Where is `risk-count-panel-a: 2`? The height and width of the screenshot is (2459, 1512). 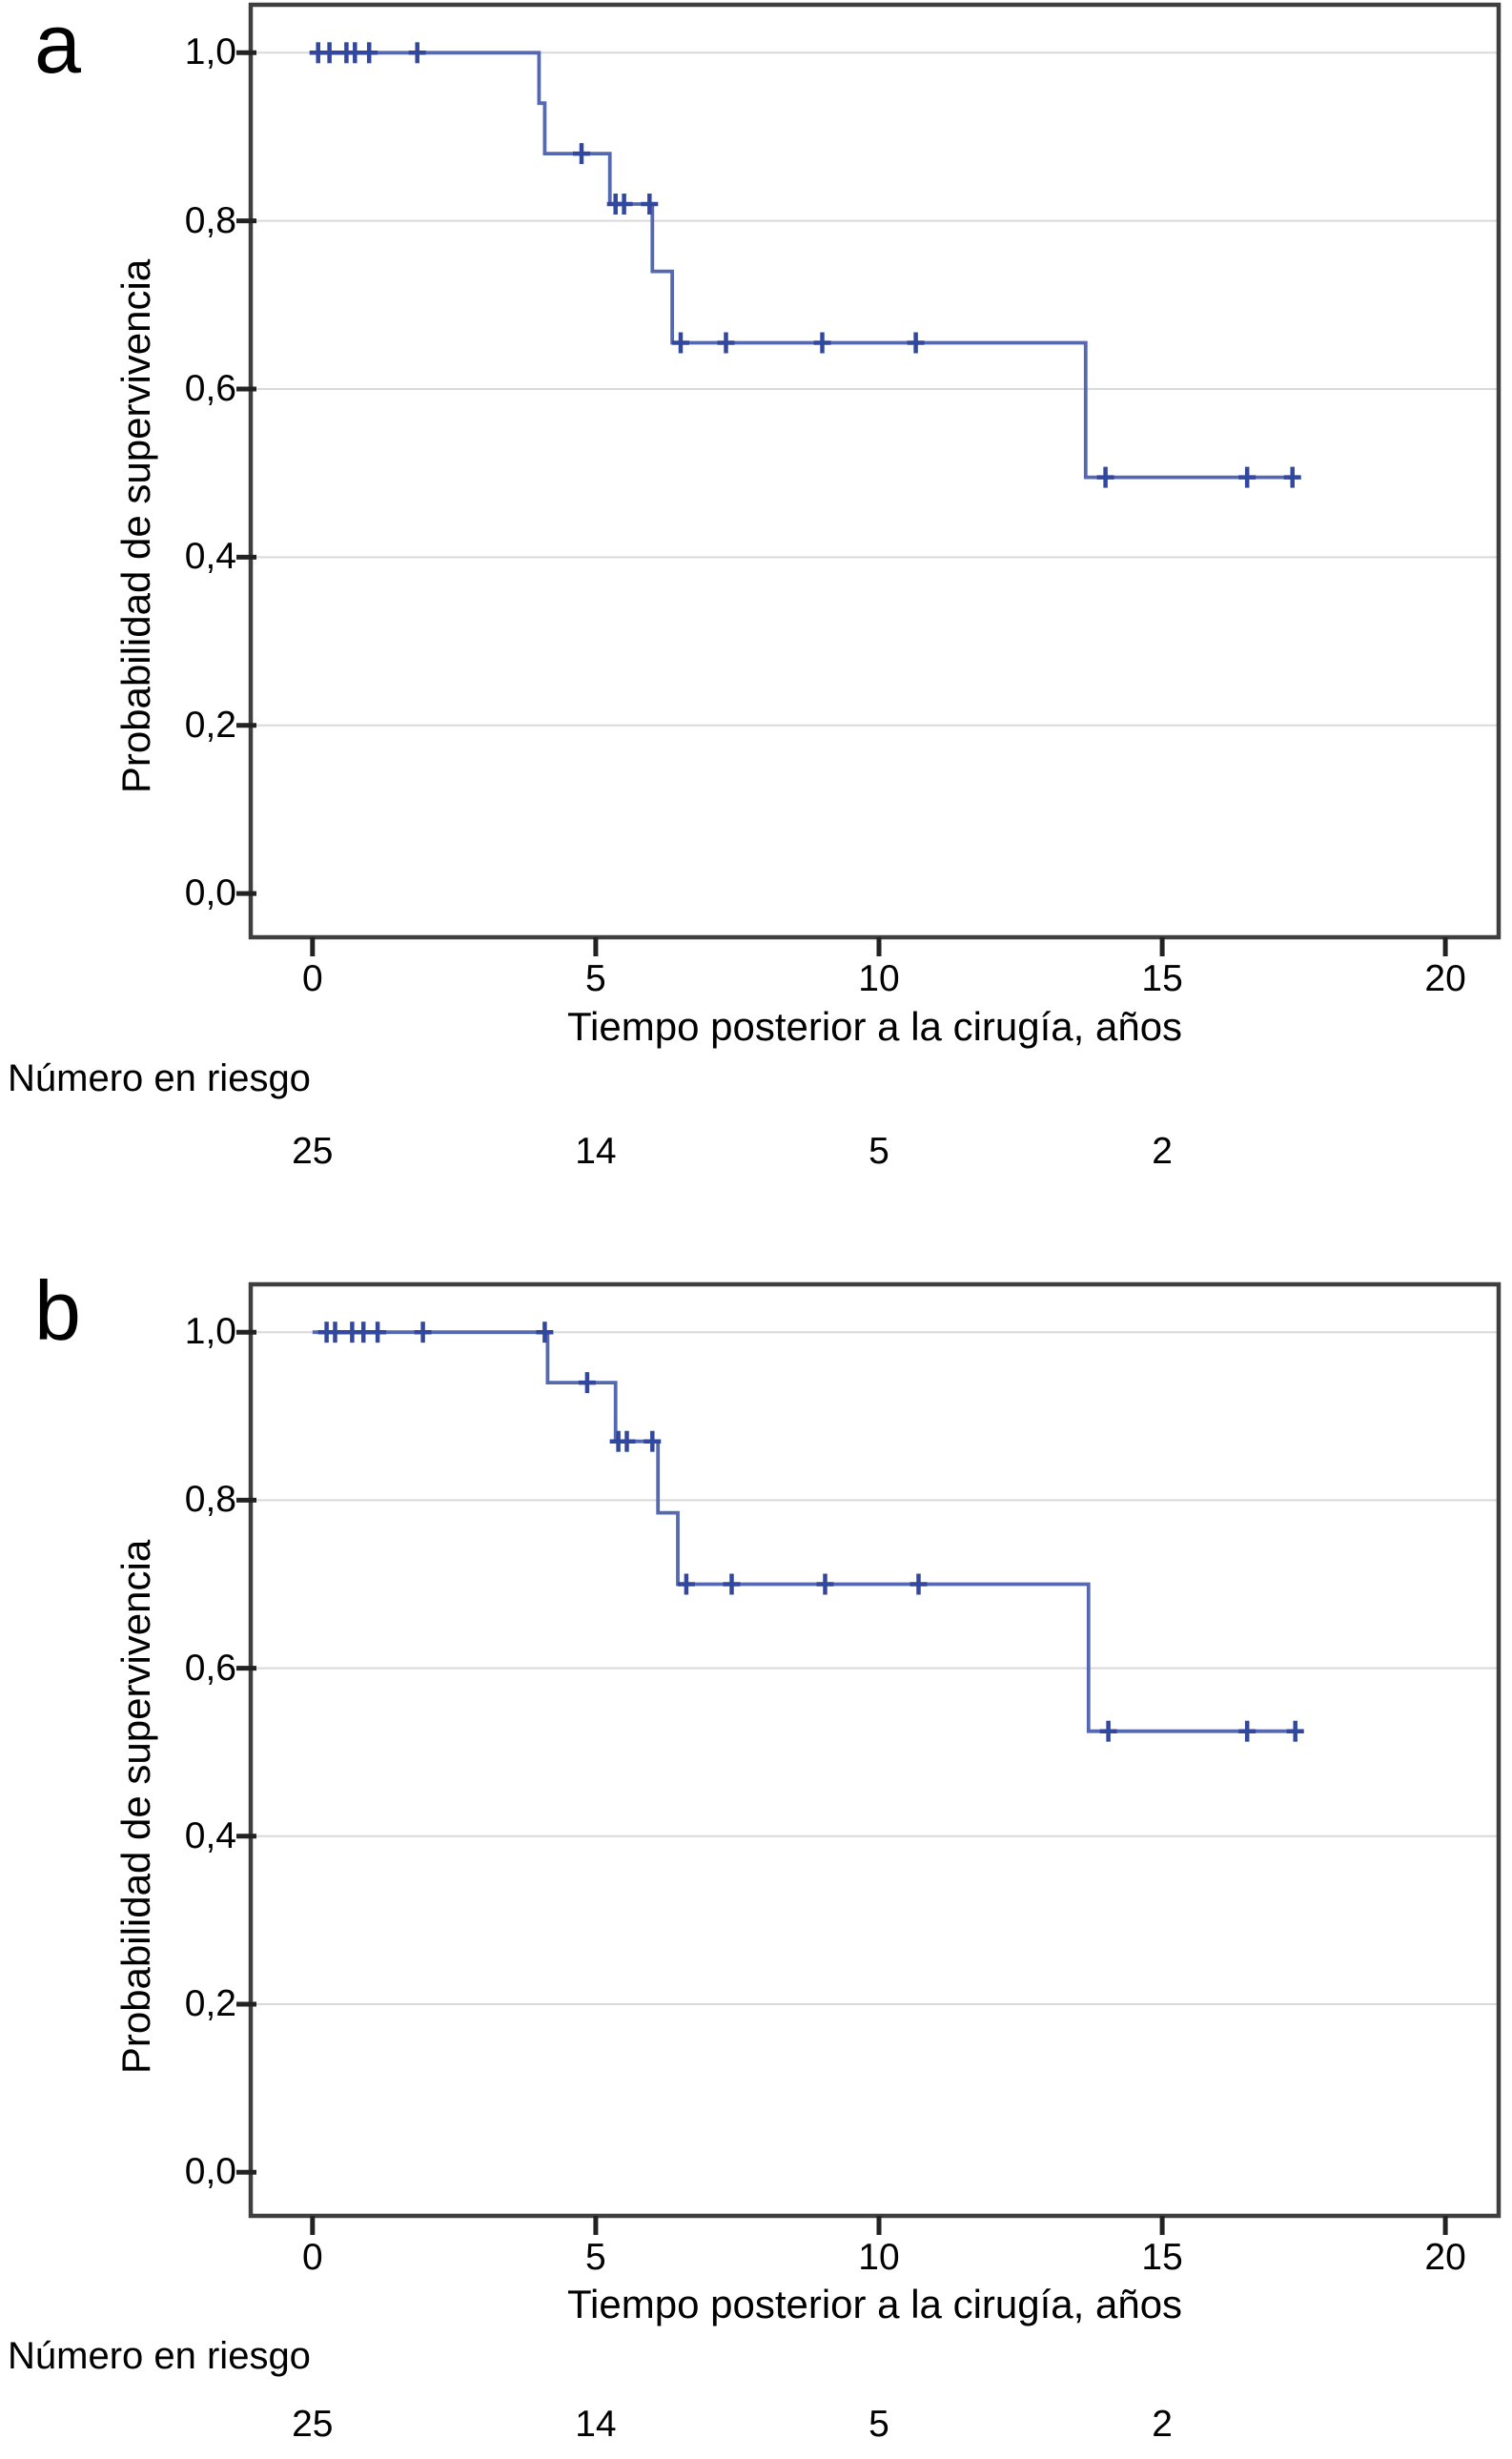 risk-count-panel-a: 2 is located at coordinates (1162, 1151).